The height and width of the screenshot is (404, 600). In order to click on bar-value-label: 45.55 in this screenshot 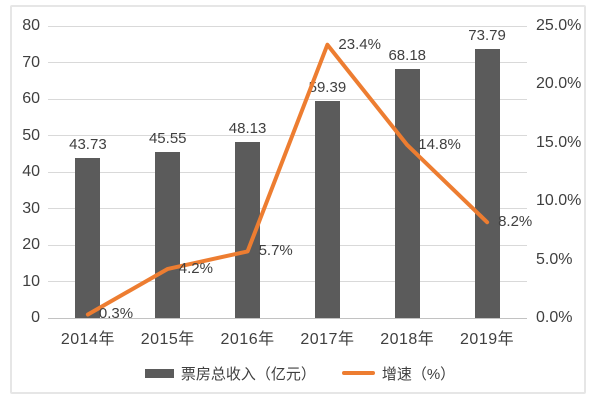, I will do `click(167, 138)`.